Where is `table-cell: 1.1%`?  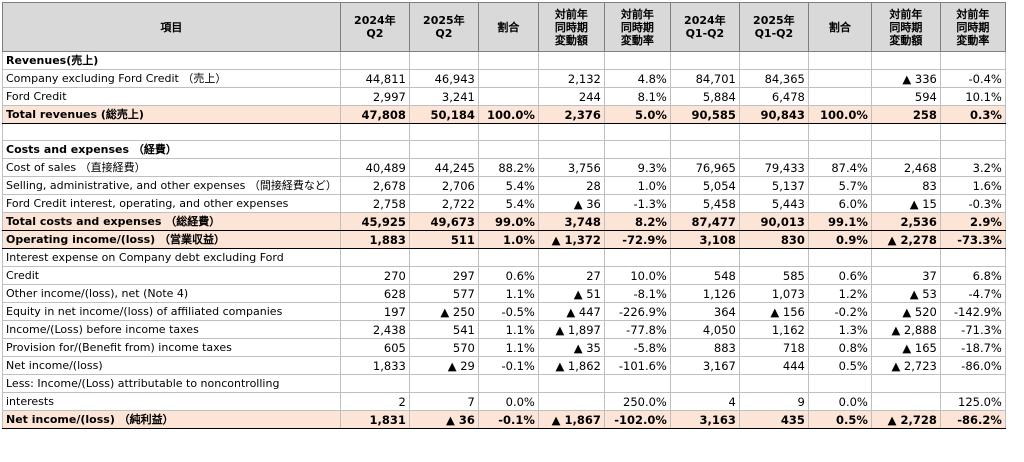 table-cell: 1.1% is located at coordinates (508, 347).